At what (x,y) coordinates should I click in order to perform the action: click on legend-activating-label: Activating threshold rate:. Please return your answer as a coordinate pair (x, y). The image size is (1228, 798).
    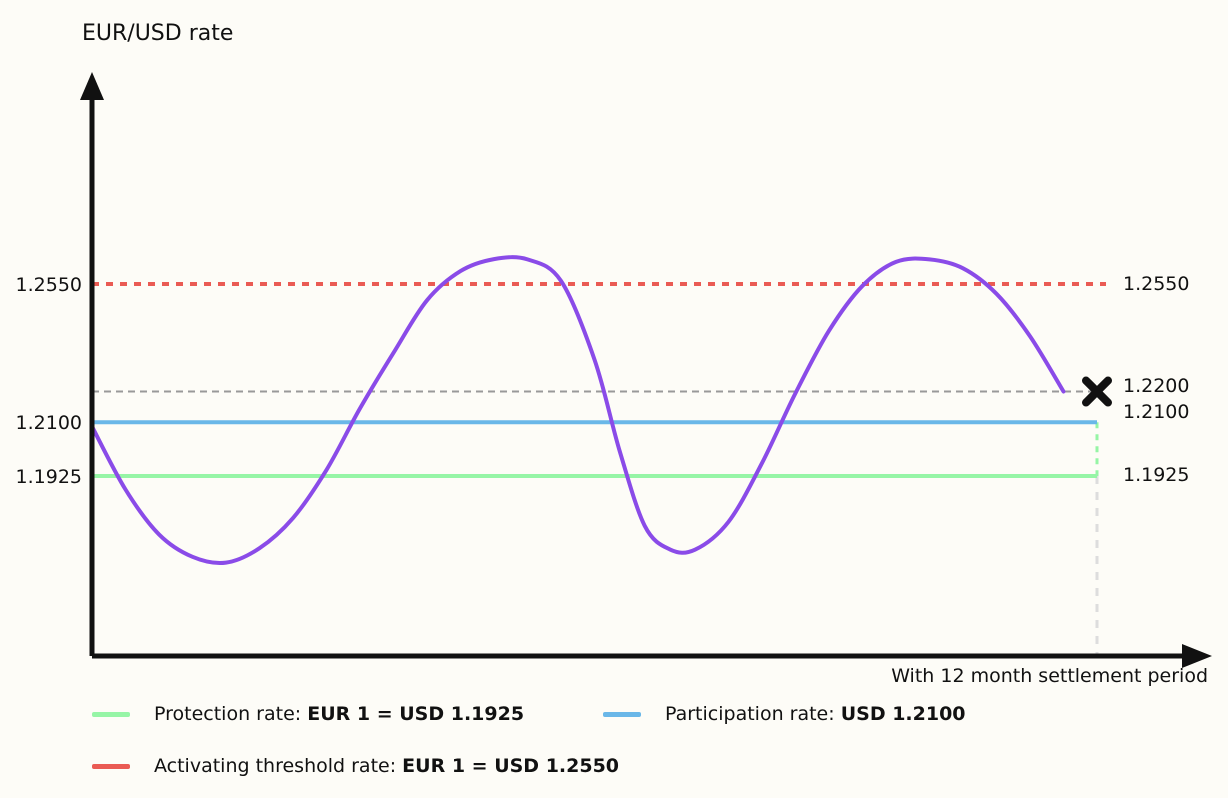
    Looking at the image, I should click on (275, 766).